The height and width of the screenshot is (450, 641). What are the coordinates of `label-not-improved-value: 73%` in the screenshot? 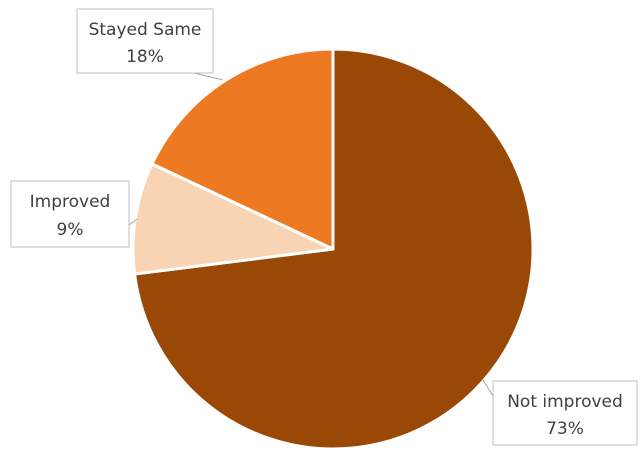 It's located at (565, 429).